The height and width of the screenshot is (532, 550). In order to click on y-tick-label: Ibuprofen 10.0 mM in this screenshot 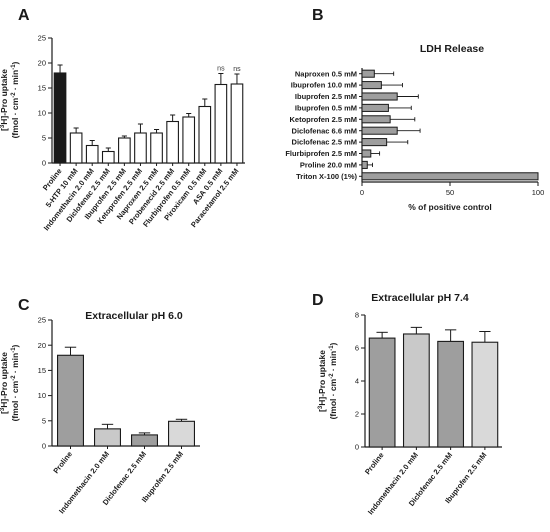, I will do `click(324, 85)`.